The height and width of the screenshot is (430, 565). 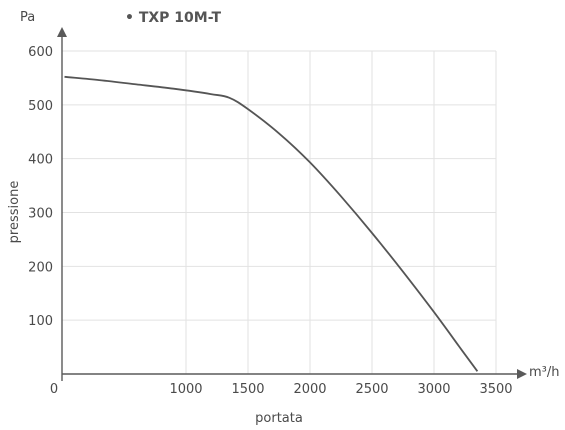 What do you see at coordinates (433, 389) in the screenshot?
I see `x-tick-label: 3000` at bounding box center [433, 389].